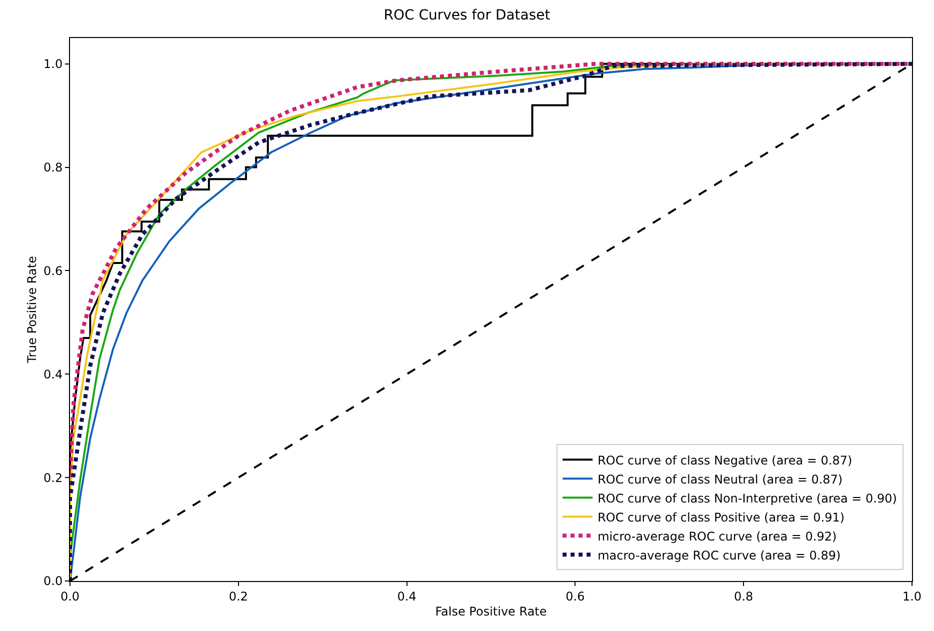  I want to click on x-tick-label: 0.4, so click(406, 596).